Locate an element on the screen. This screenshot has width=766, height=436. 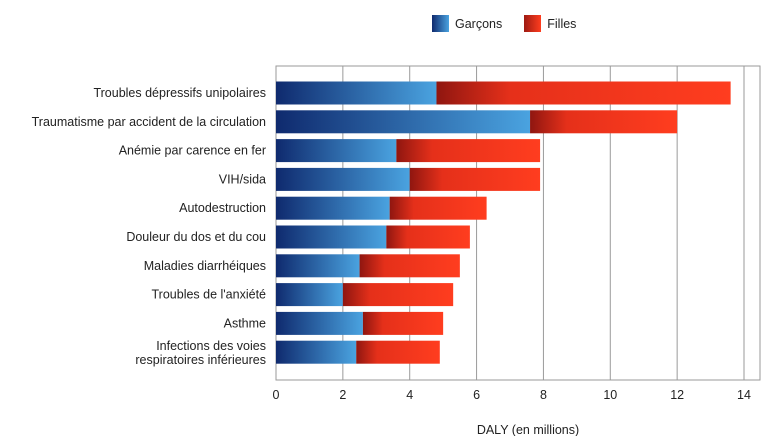
category-label: Autodestruction is located at coordinates (222, 208).